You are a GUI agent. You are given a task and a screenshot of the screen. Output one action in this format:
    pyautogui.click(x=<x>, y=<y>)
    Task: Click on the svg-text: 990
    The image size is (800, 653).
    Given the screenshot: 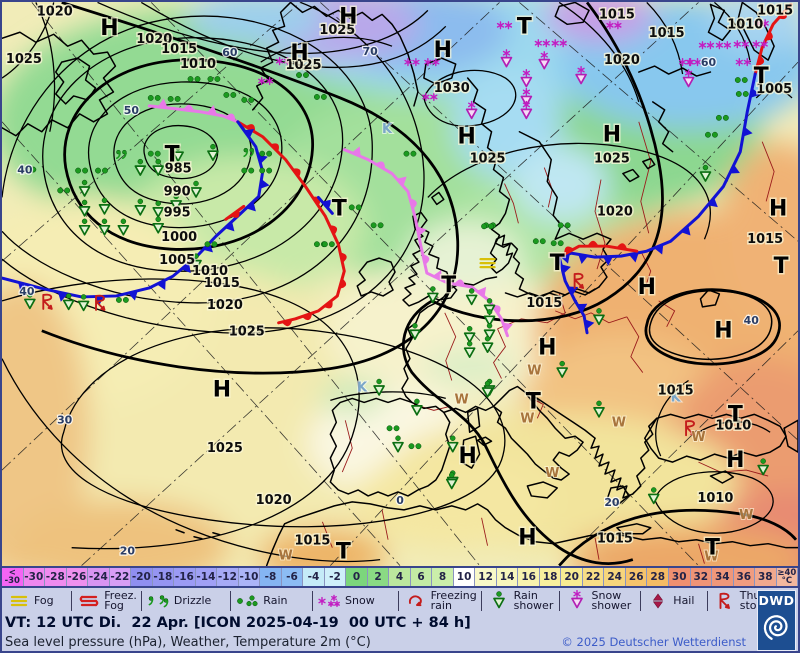 What is the action you would take?
    pyautogui.click(x=177, y=191)
    